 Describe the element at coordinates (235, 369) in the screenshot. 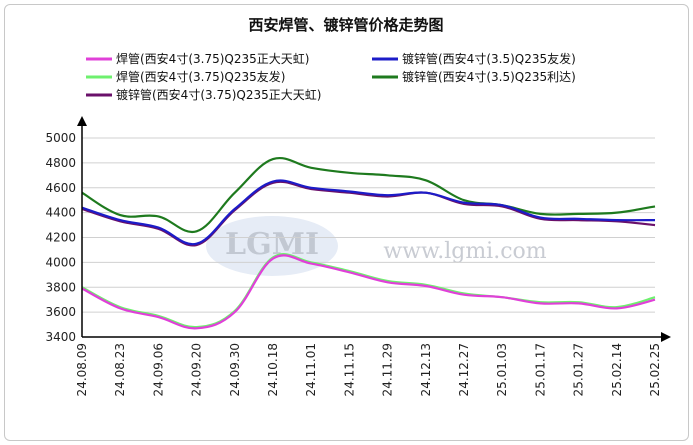

I see `x-tick-label: 24.09.30` at that location.